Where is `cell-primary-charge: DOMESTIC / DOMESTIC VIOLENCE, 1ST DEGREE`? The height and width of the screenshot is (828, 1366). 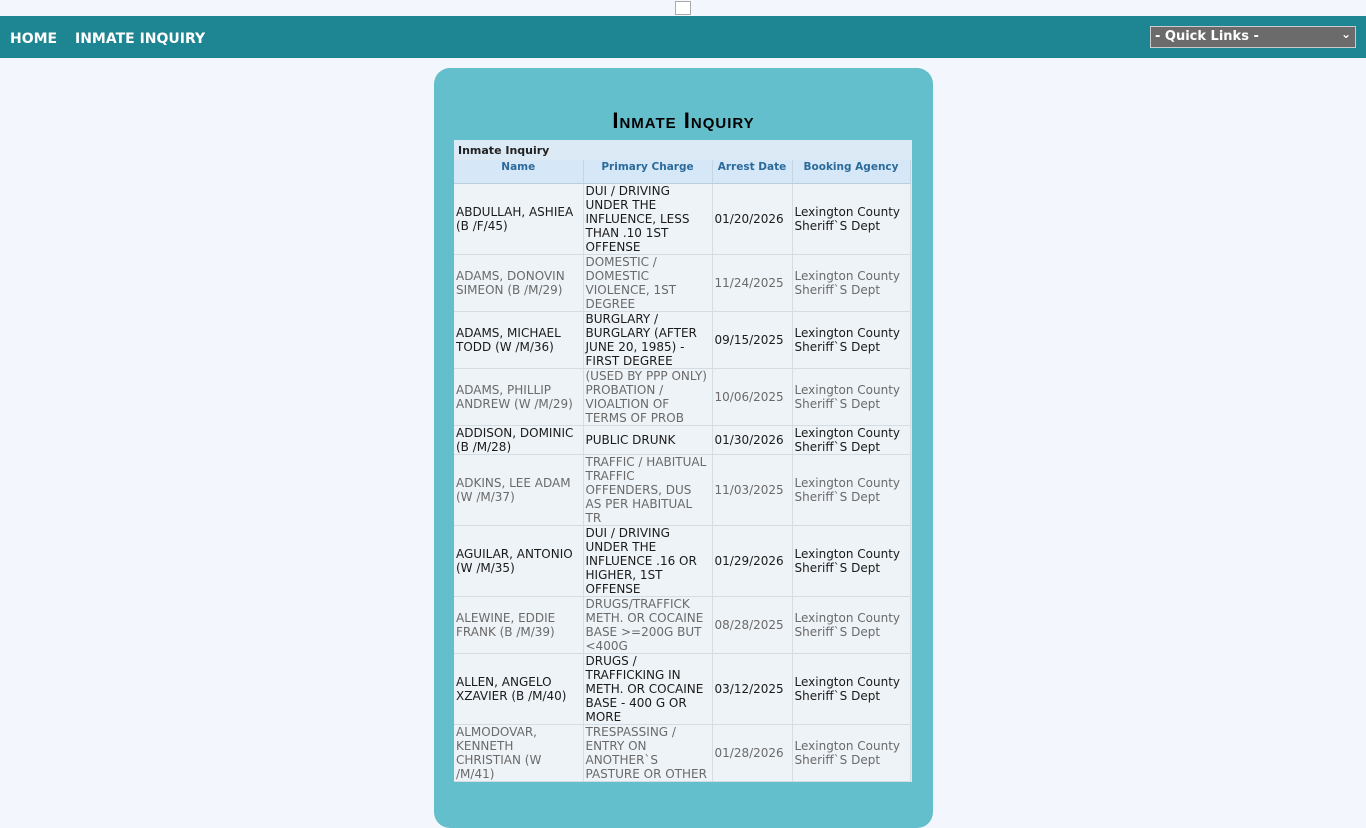 cell-primary-charge: DOMESTIC / DOMESTIC VIOLENCE, 1ST DEGREE is located at coordinates (648, 283).